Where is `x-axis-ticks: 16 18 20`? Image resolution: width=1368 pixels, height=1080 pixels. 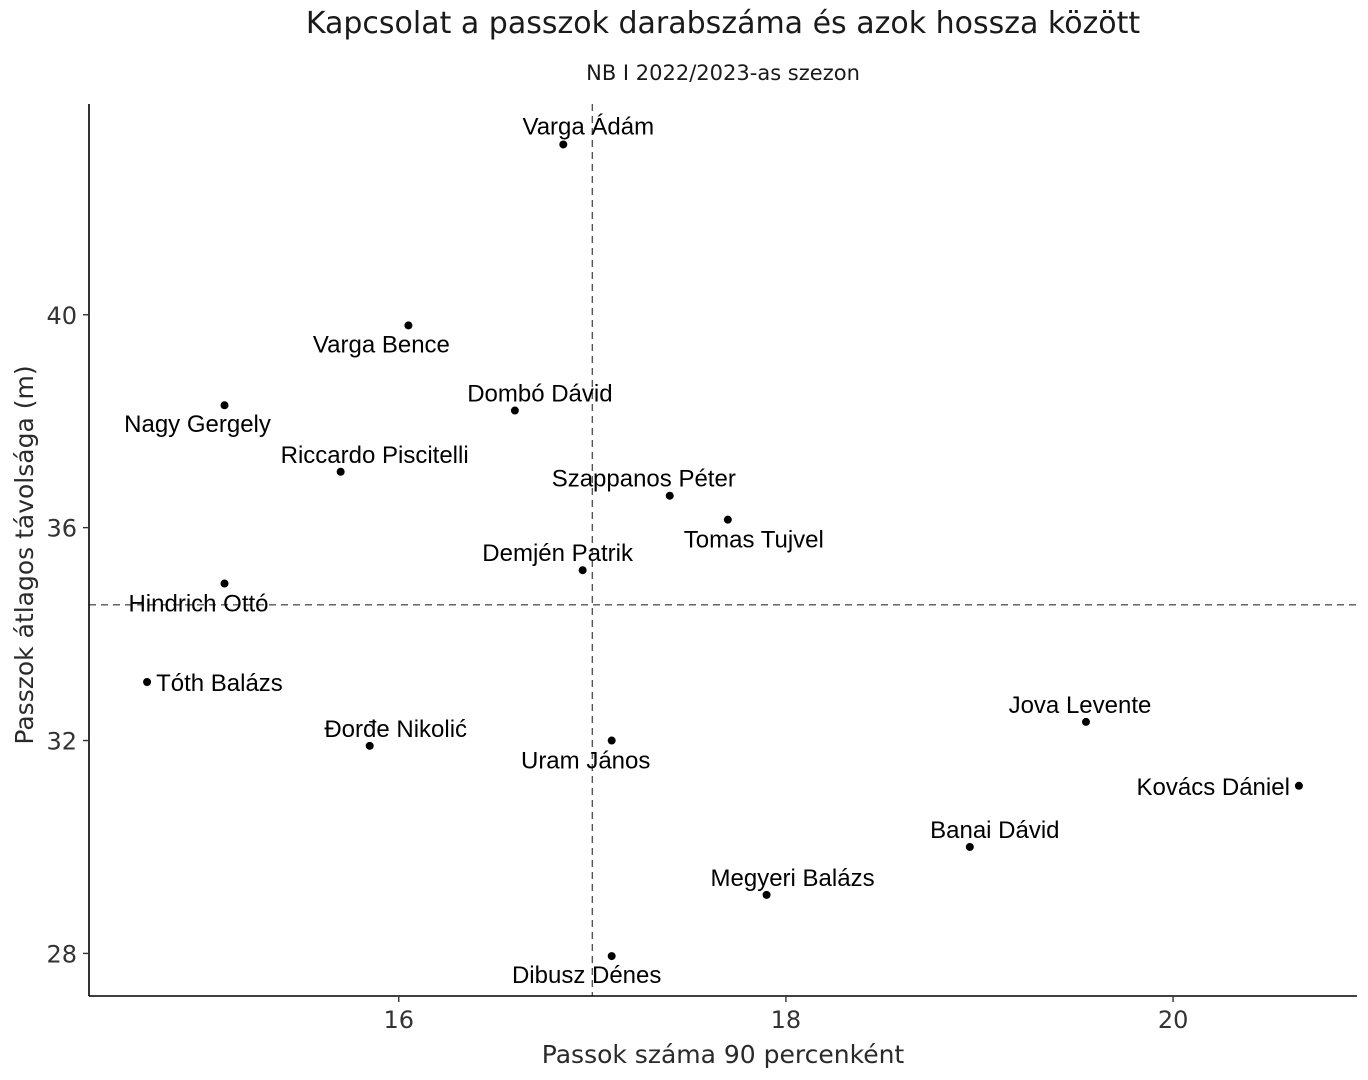
x-axis-ticks: 16 18 20 is located at coordinates (785, 1015).